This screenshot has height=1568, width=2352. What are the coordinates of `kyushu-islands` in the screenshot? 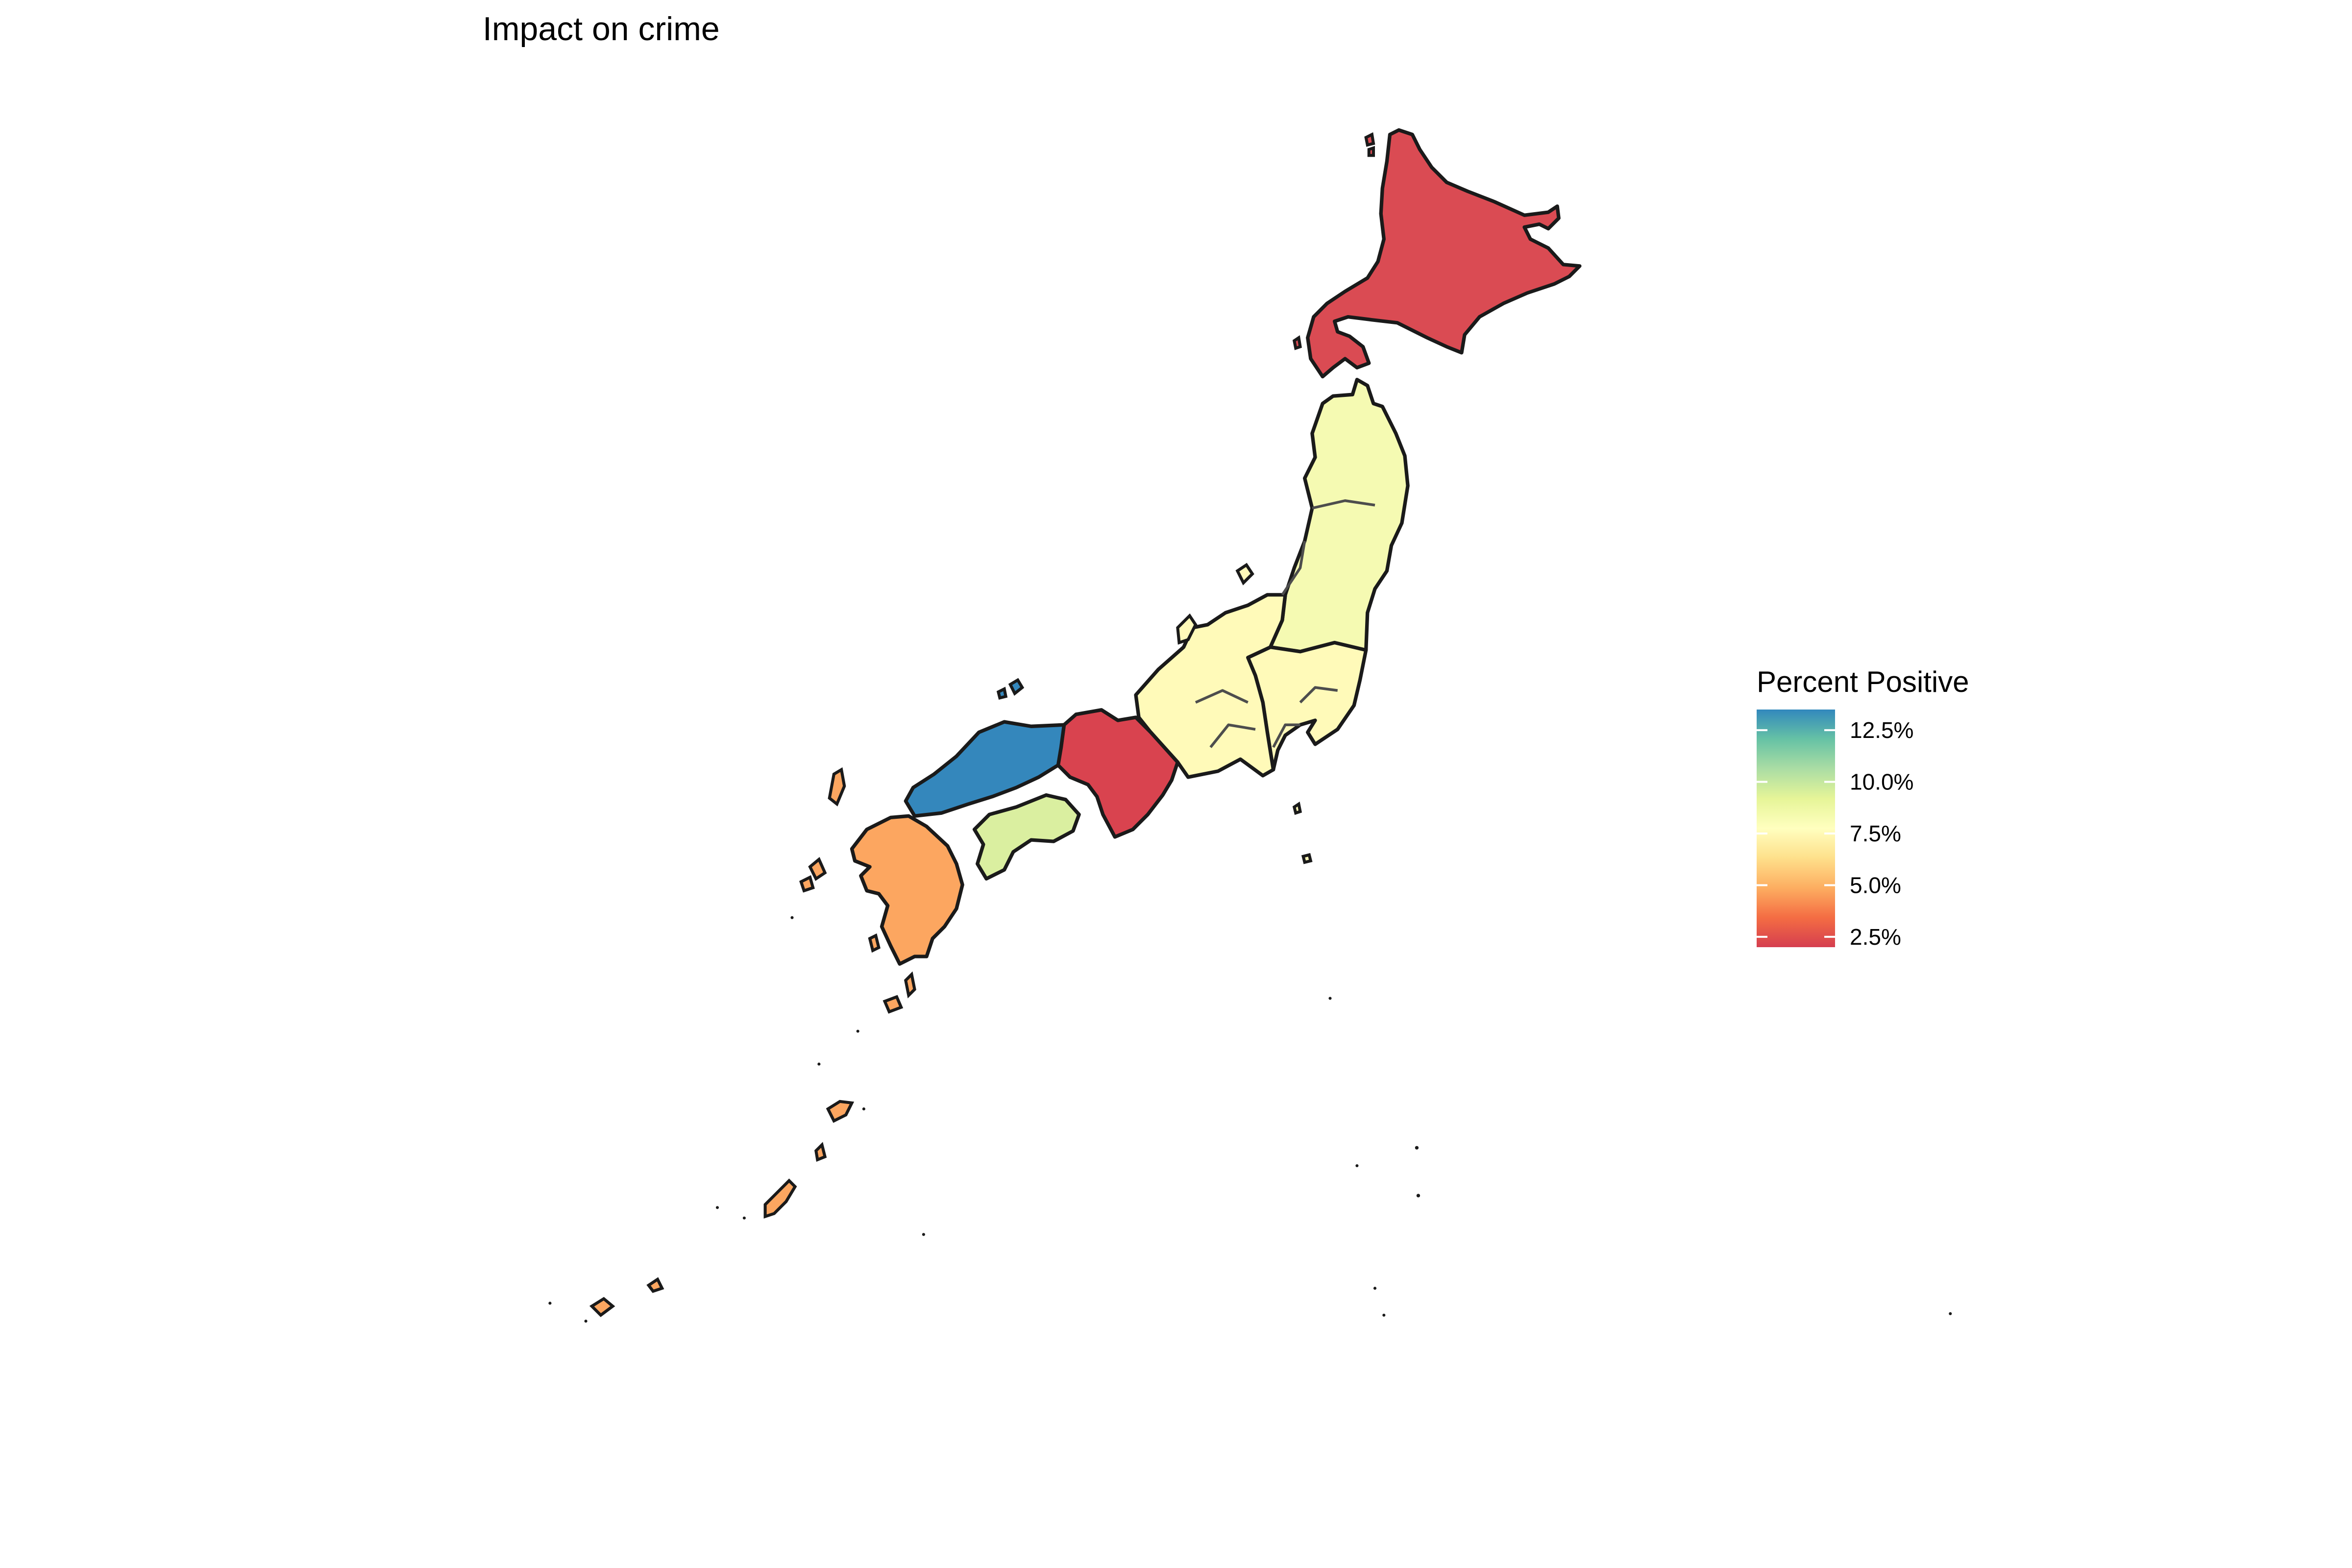 It's located at (752, 1042).